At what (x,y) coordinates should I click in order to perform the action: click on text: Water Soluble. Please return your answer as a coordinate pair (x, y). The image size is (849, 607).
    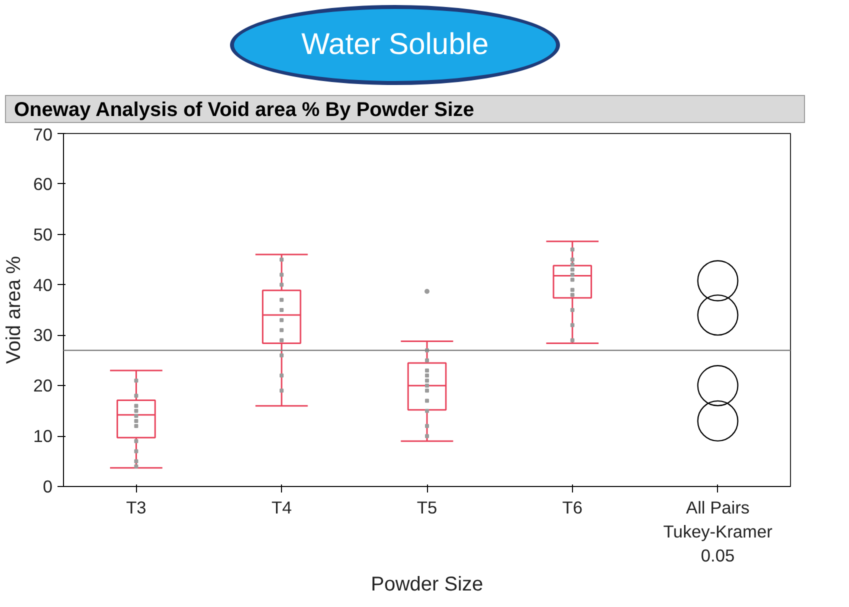
    Looking at the image, I should click on (395, 45).